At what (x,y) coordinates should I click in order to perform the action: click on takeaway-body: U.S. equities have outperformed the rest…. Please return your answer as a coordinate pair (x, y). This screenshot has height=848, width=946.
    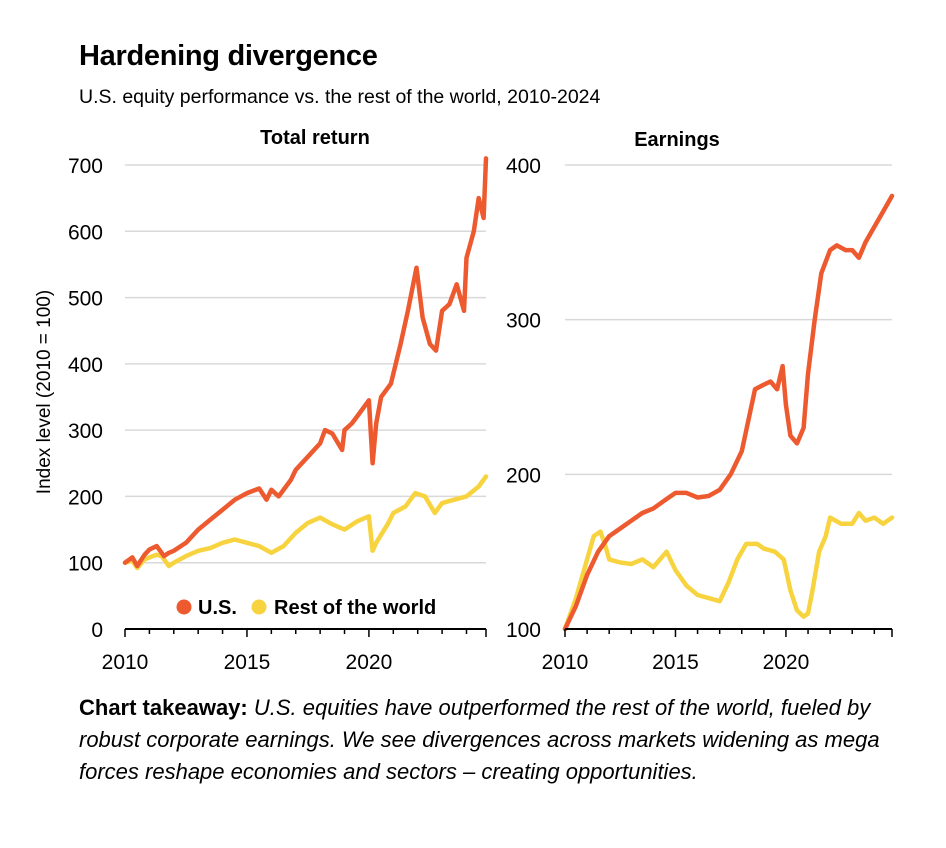
    Looking at the image, I should click on (479, 739).